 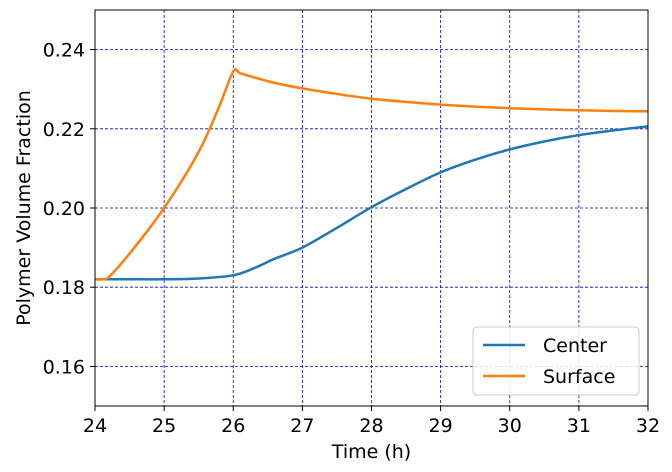 I want to click on x-tick-label: 26, so click(x=233, y=426).